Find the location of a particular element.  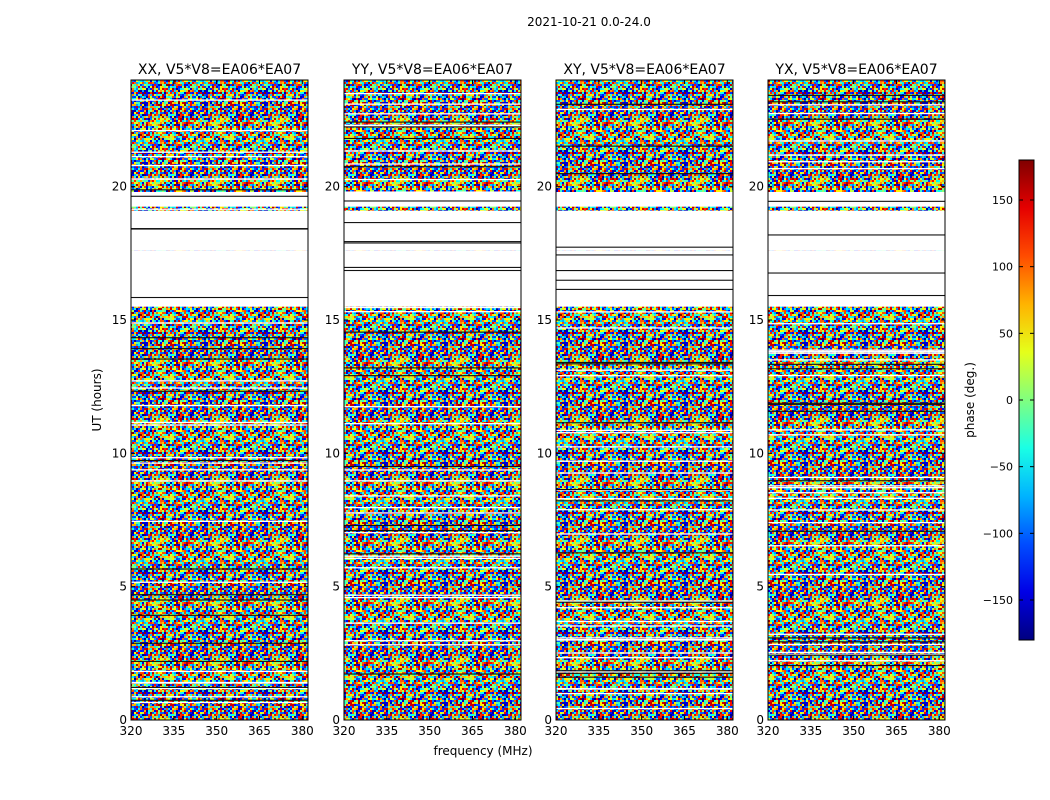

y-axis-label: UT (hours) is located at coordinates (97, 399).